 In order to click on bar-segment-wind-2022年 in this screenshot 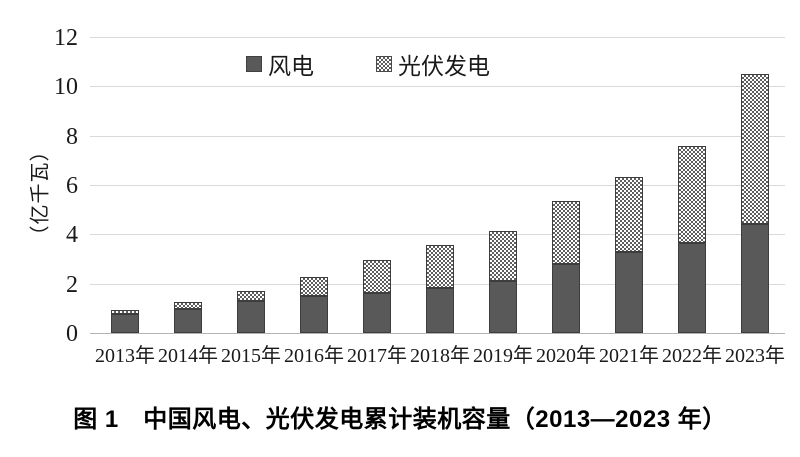, I will do `click(692, 287)`.